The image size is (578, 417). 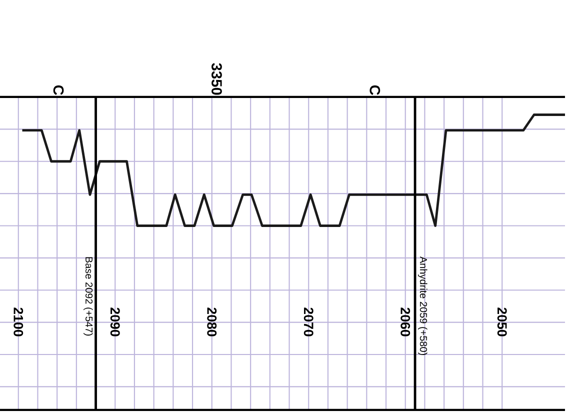 I want to click on x-tick-label: 2060, so click(x=405, y=322).